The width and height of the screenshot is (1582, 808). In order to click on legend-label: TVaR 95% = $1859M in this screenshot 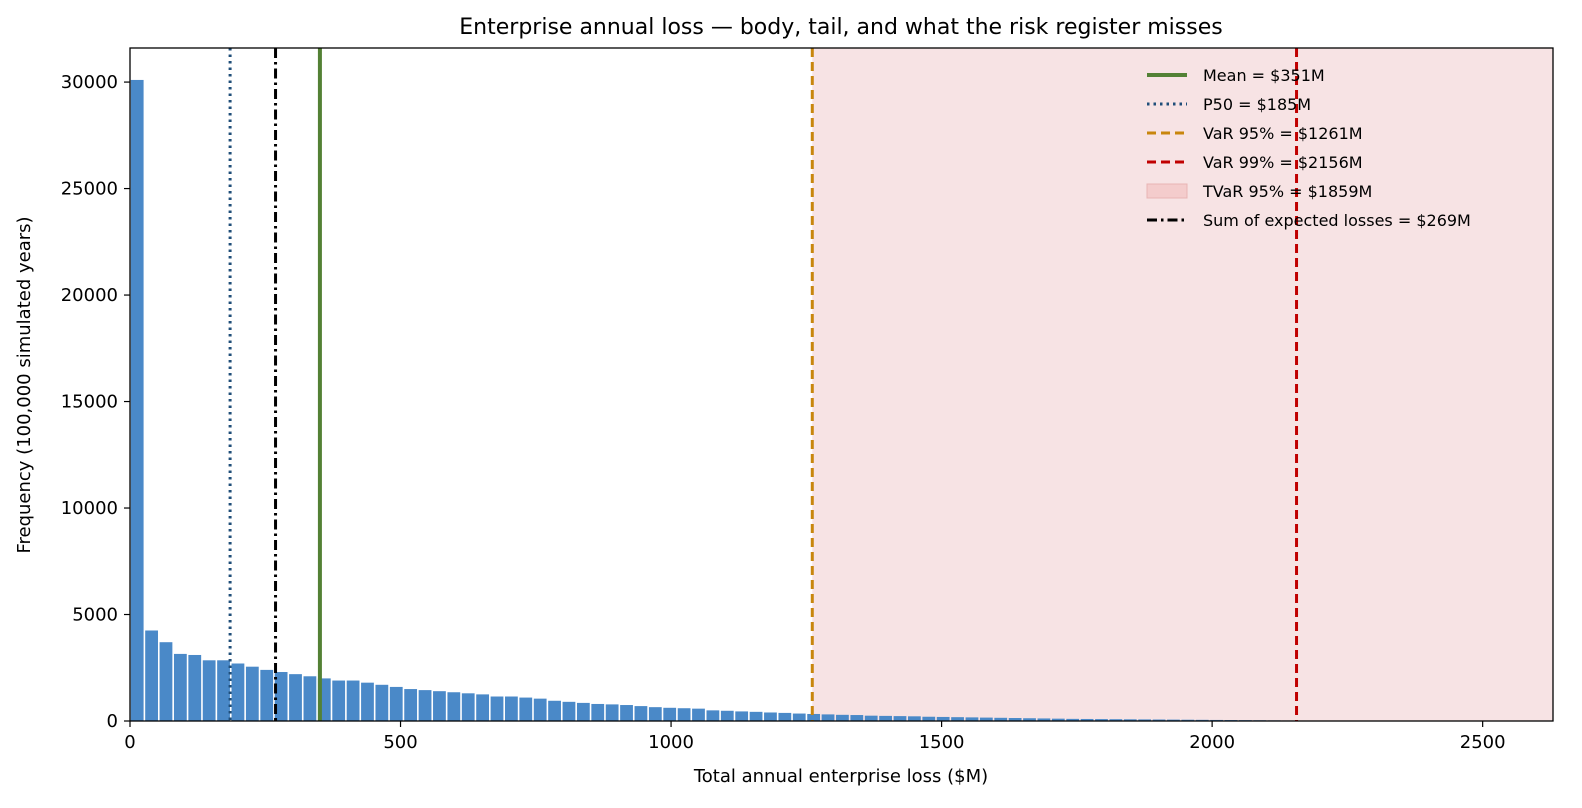, I will do `click(1287, 191)`.